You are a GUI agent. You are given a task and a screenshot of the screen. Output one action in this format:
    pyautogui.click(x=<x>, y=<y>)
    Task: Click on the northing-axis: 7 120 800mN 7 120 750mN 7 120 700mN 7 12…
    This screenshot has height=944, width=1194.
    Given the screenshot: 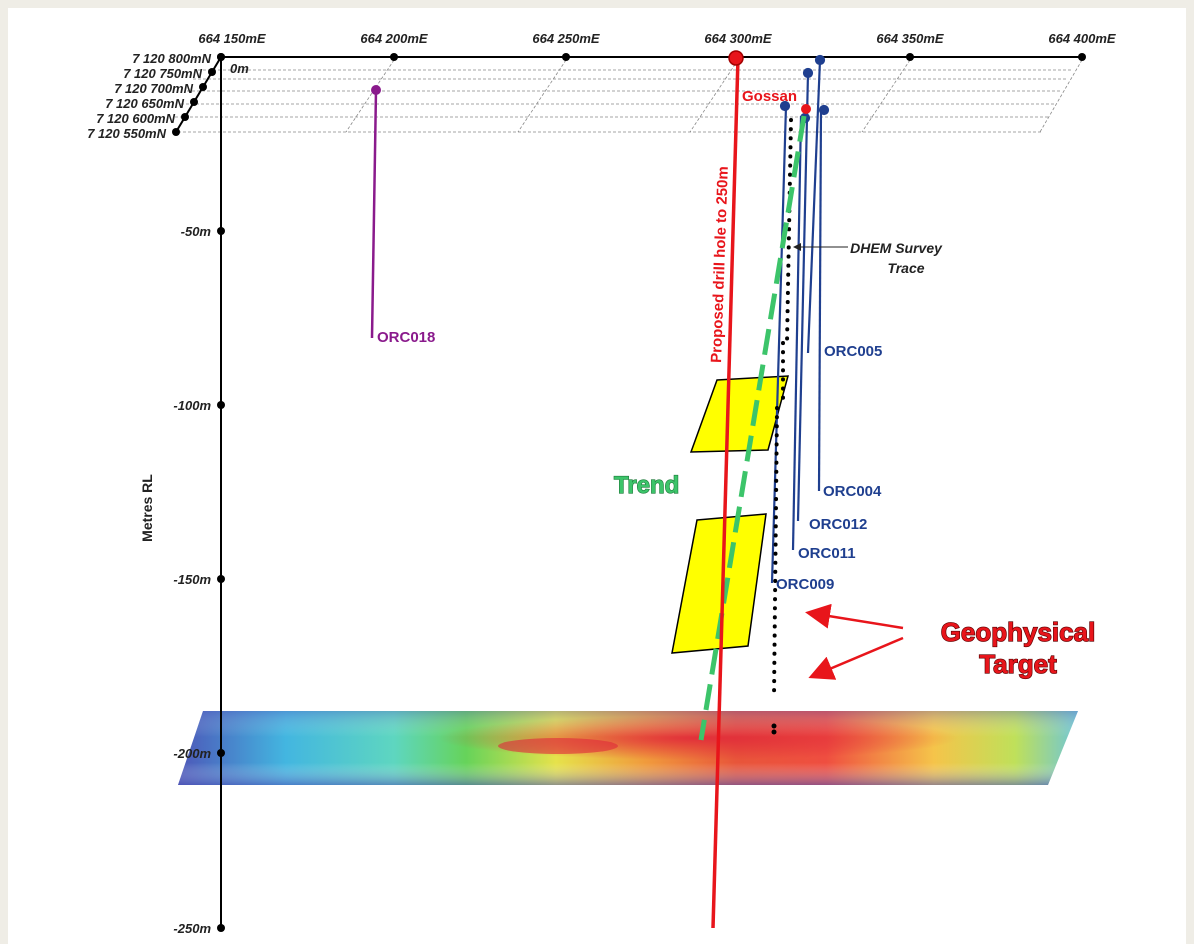 What is the action you would take?
    pyautogui.click(x=168, y=96)
    